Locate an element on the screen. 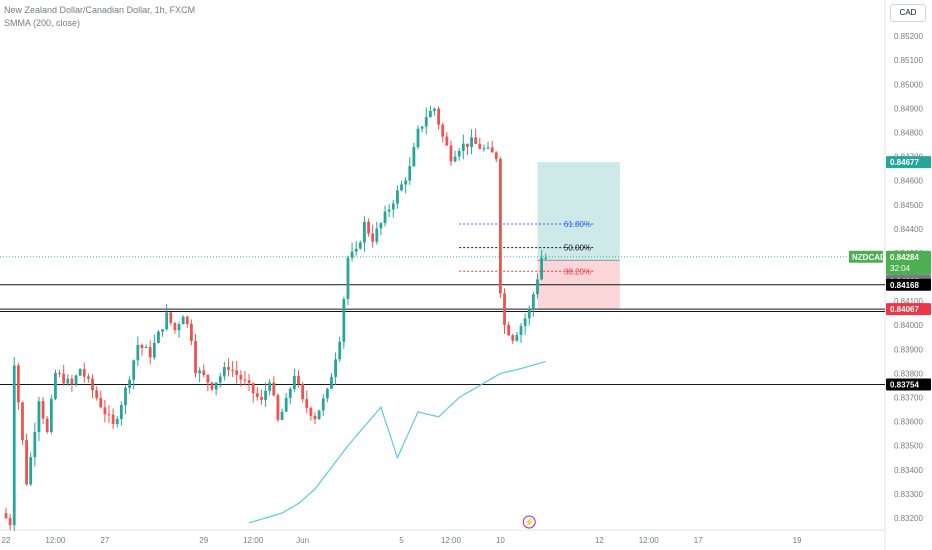 The height and width of the screenshot is (550, 932). symbol-label-bg is located at coordinates (866, 256).